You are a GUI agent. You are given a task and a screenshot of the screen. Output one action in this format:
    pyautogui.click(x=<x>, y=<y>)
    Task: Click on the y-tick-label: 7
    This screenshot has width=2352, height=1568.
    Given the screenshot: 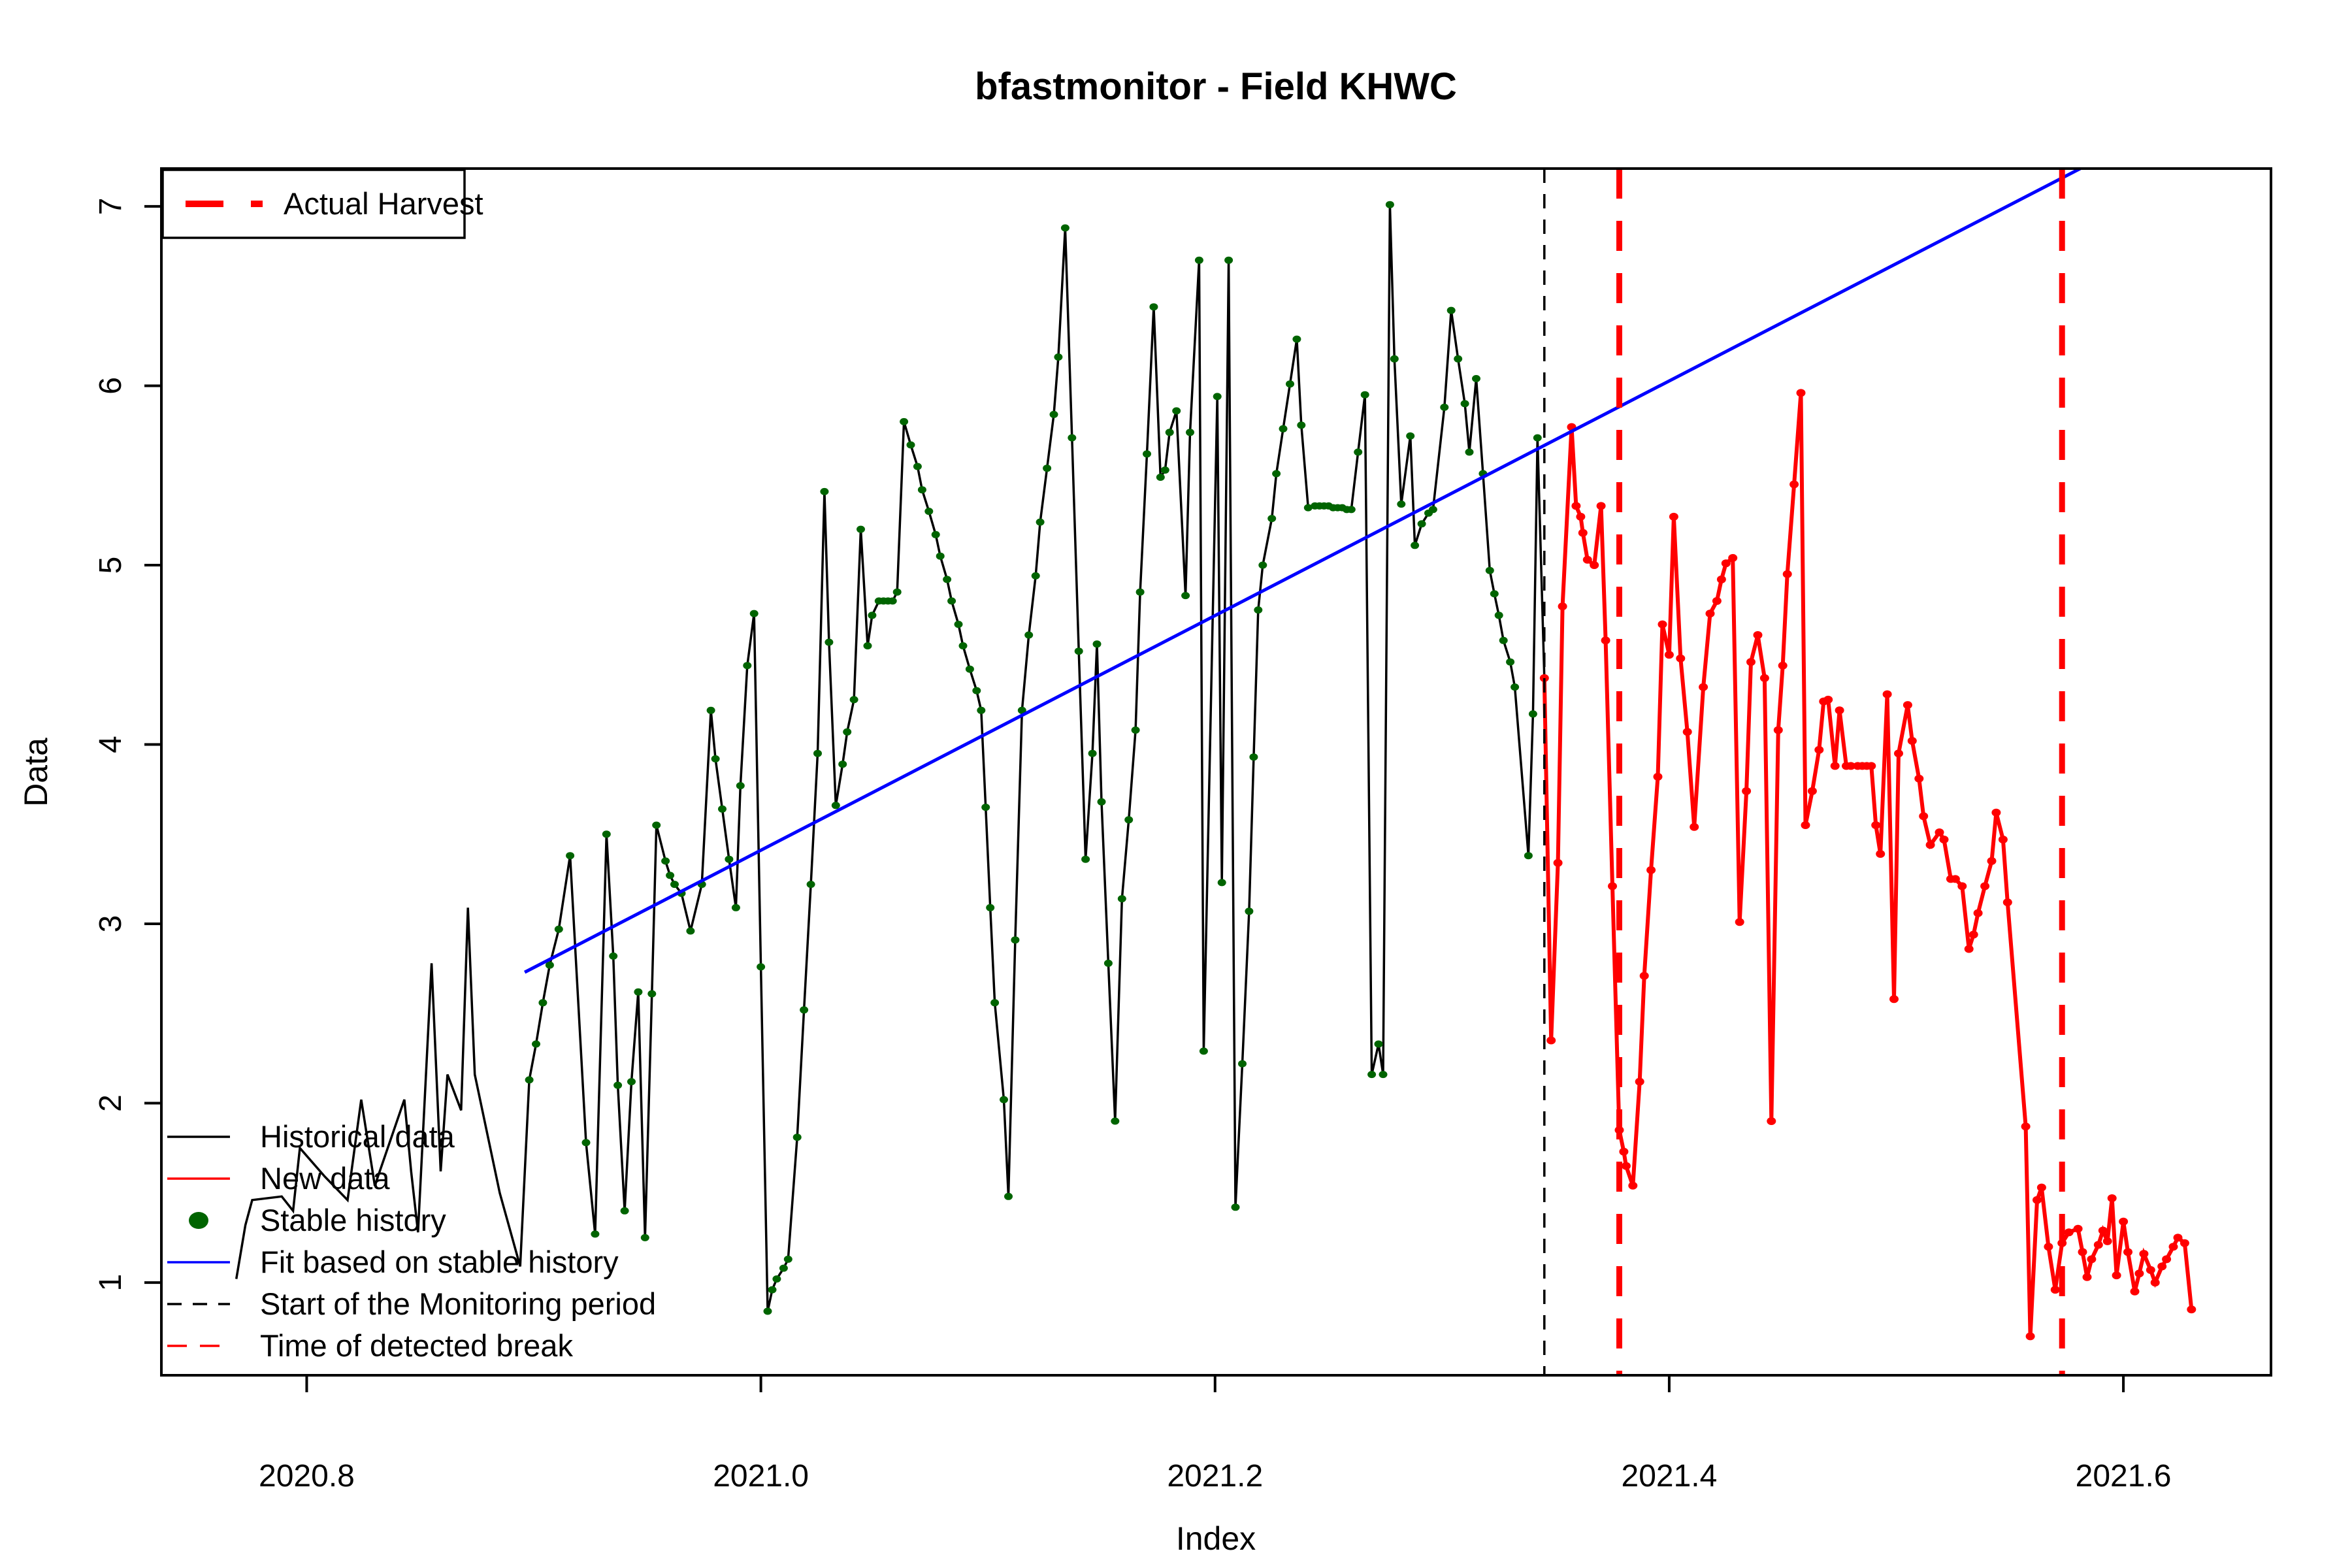 What is the action you would take?
    pyautogui.click(x=110, y=207)
    